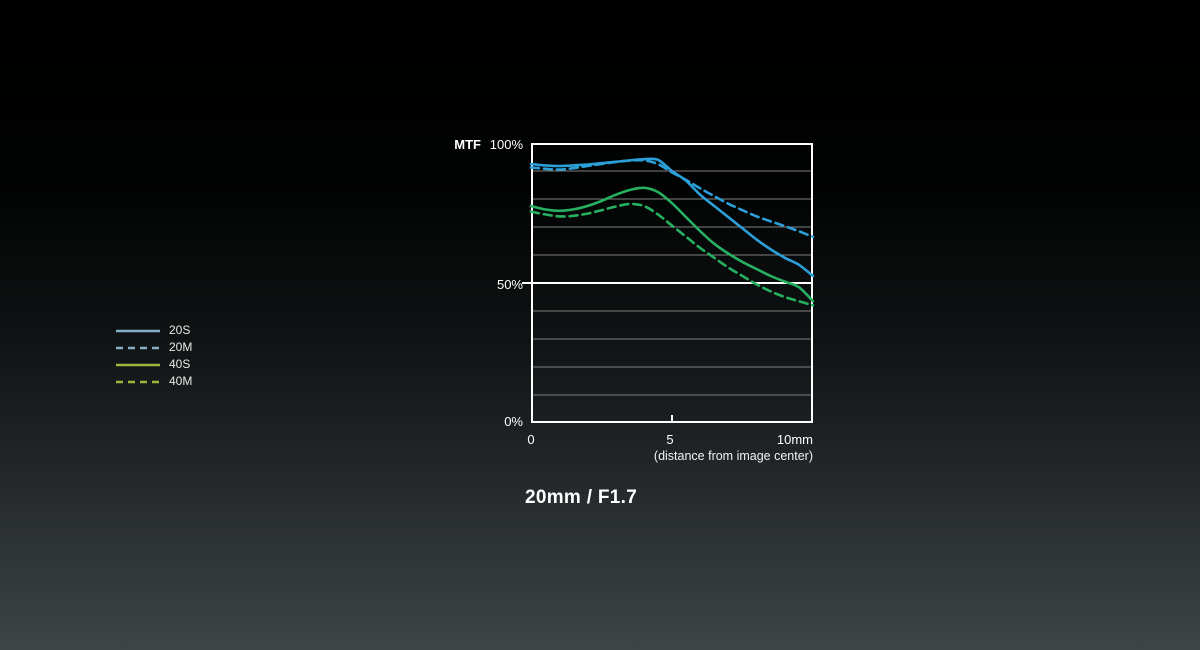  I want to click on curve-20S, so click(672, 217).